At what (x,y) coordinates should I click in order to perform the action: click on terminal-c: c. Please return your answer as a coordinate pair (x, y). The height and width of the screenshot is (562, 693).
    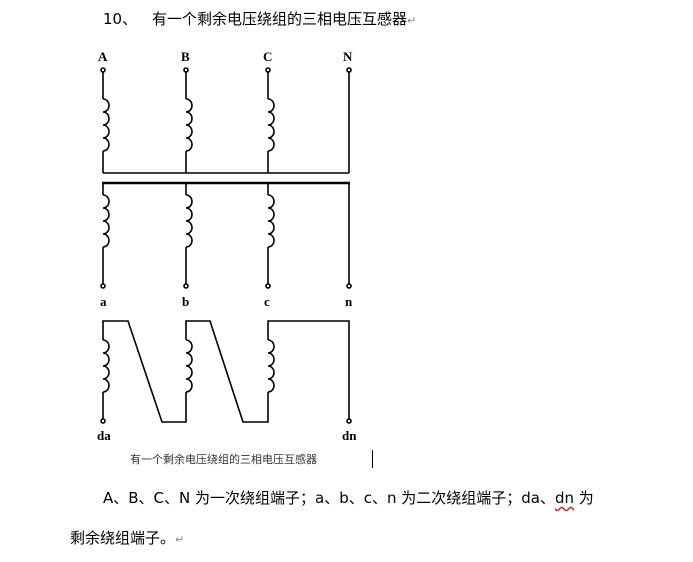
    Looking at the image, I should click on (267, 301).